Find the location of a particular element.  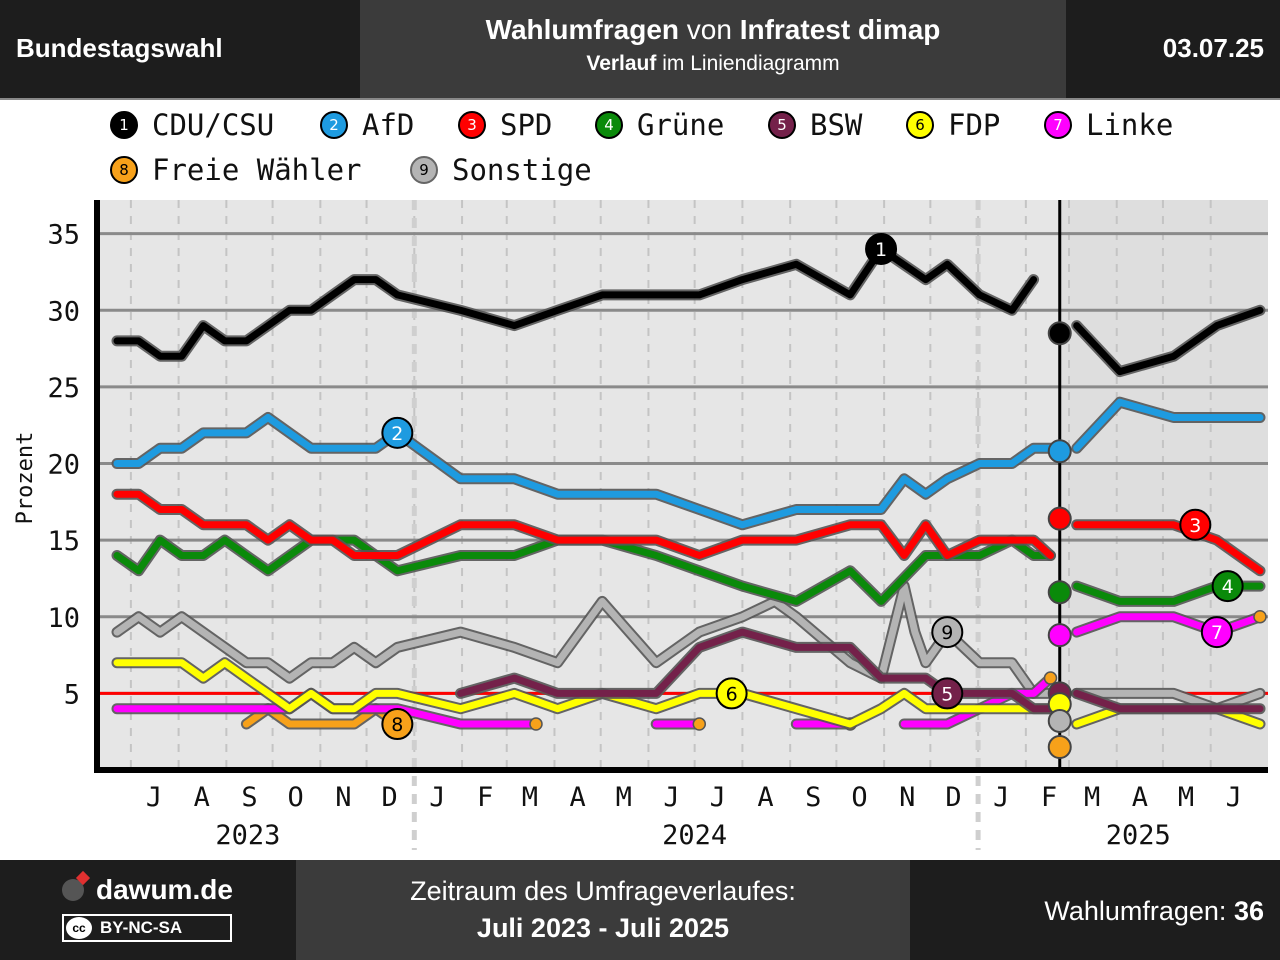

series-marker-number: 4 is located at coordinates (1228, 587).